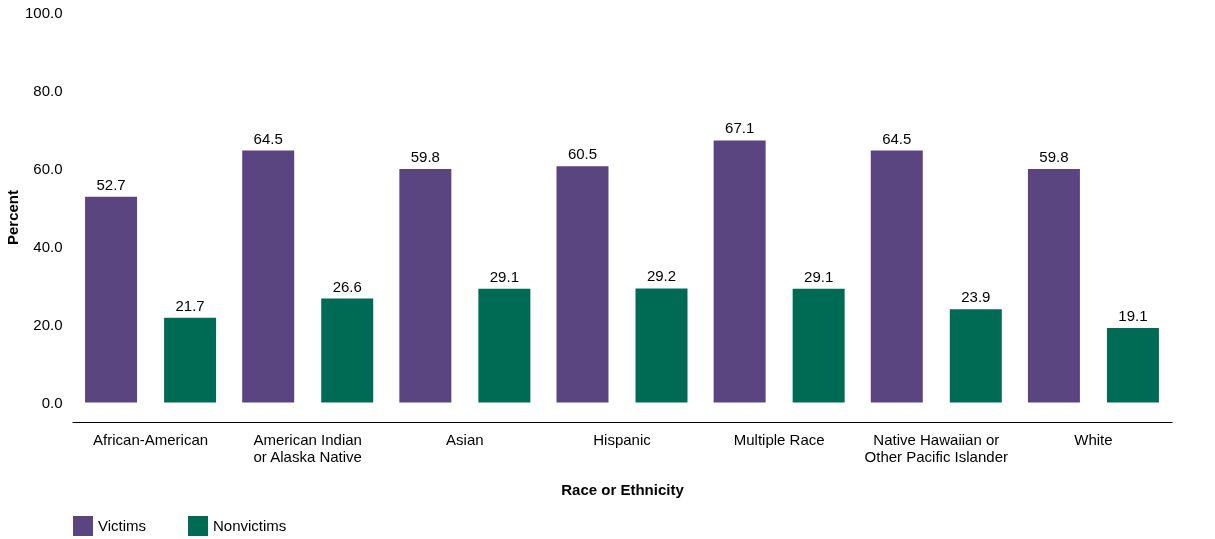 Image resolution: width=1215 pixels, height=539 pixels. I want to click on x-tick-label: American Indian or Alaska Native, so click(307, 447).